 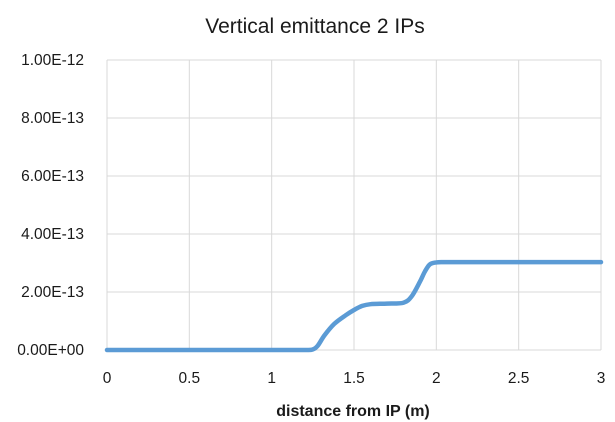 I want to click on y-tick-label: 8.00E-13, so click(x=52, y=118).